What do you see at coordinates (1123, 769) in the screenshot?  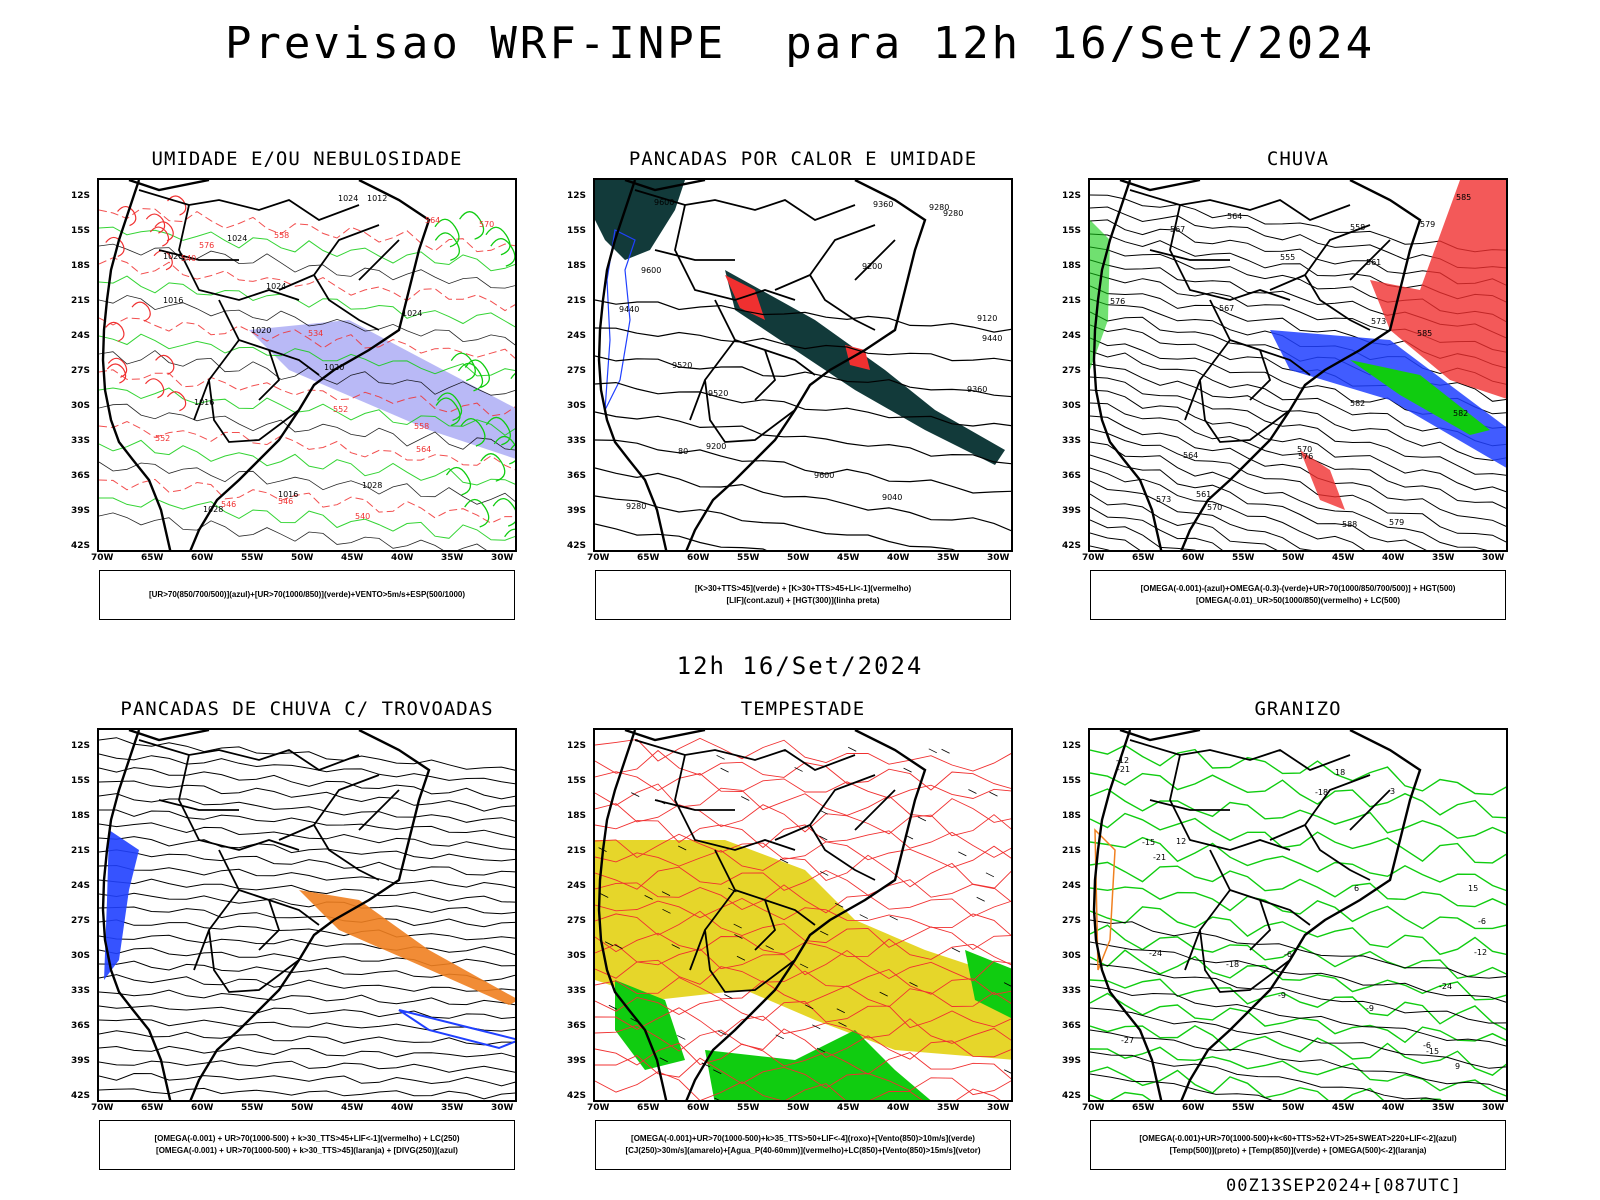 I see `contour-label: -21` at bounding box center [1123, 769].